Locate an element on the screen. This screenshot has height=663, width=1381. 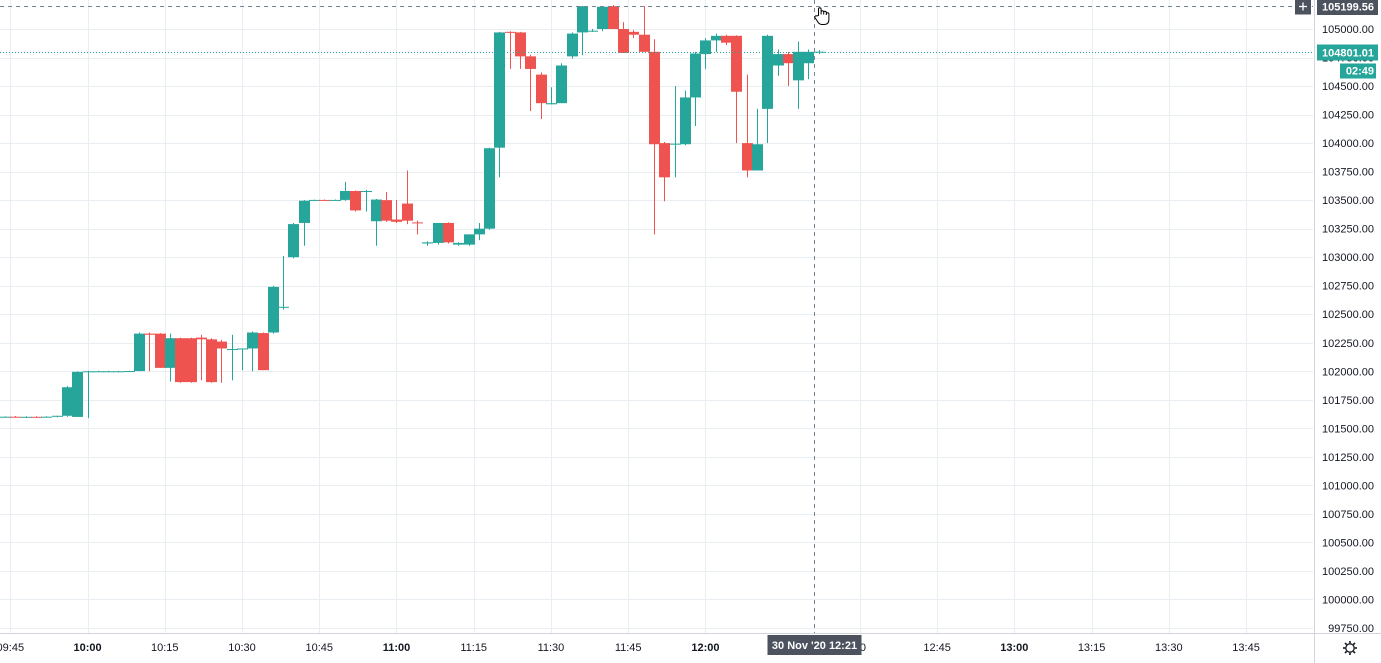
time-tick-label: 10:45 is located at coordinates (319, 648).